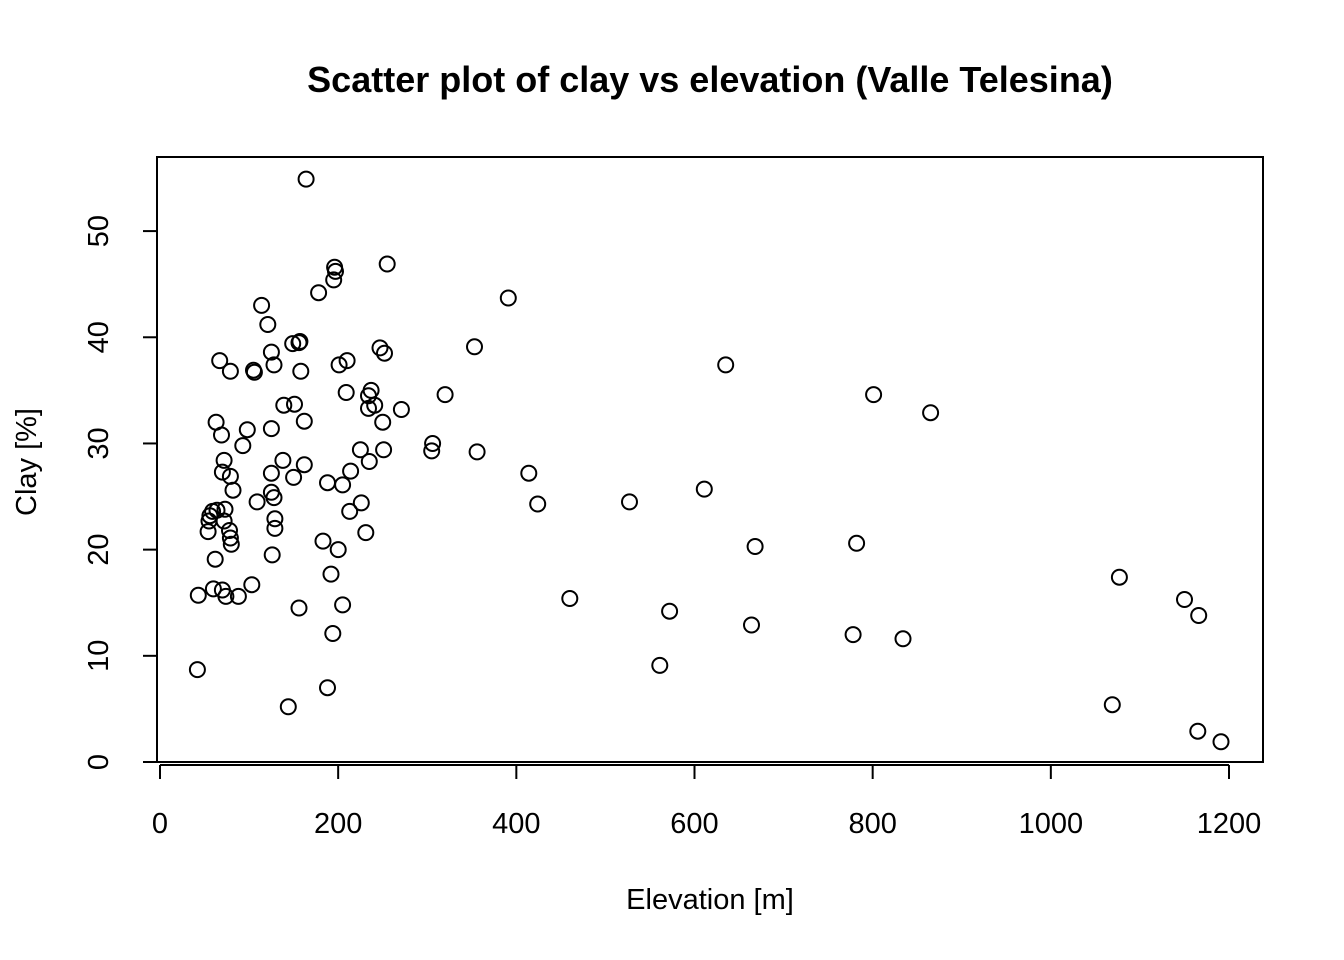 Image resolution: width=1344 pixels, height=960 pixels. I want to click on x-tick-label: 400, so click(516, 824).